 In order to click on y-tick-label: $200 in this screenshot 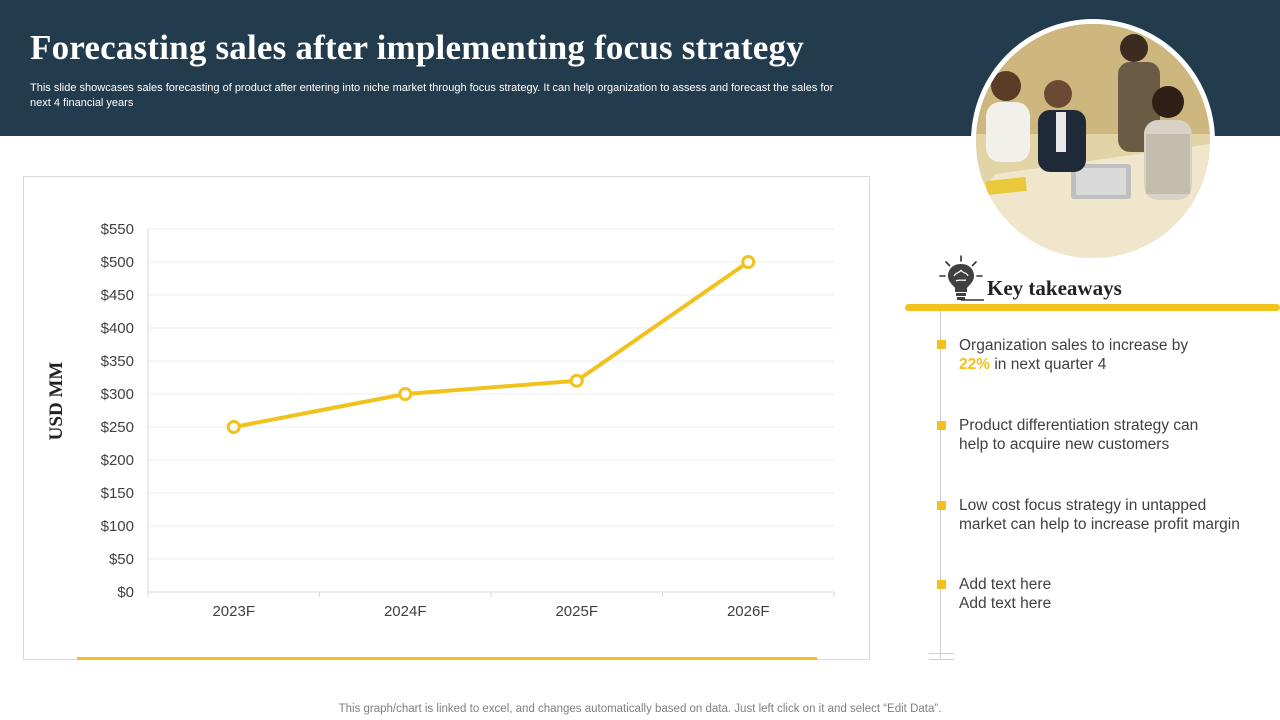, I will do `click(117, 460)`.